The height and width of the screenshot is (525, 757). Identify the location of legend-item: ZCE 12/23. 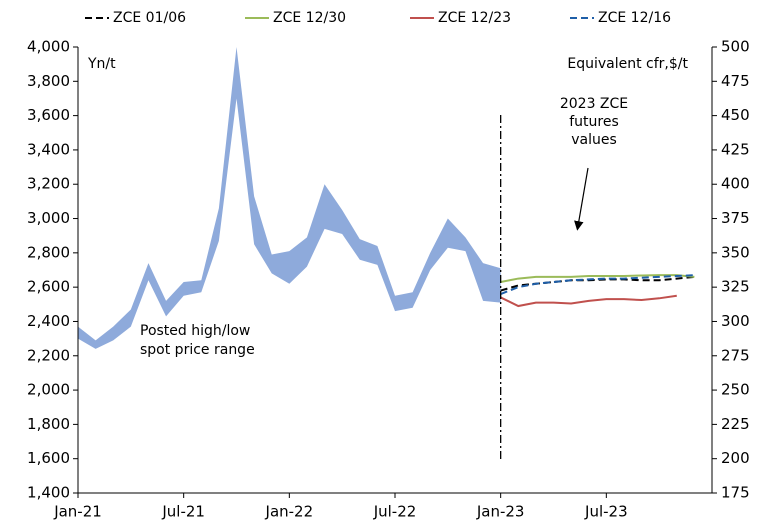
(460, 18).